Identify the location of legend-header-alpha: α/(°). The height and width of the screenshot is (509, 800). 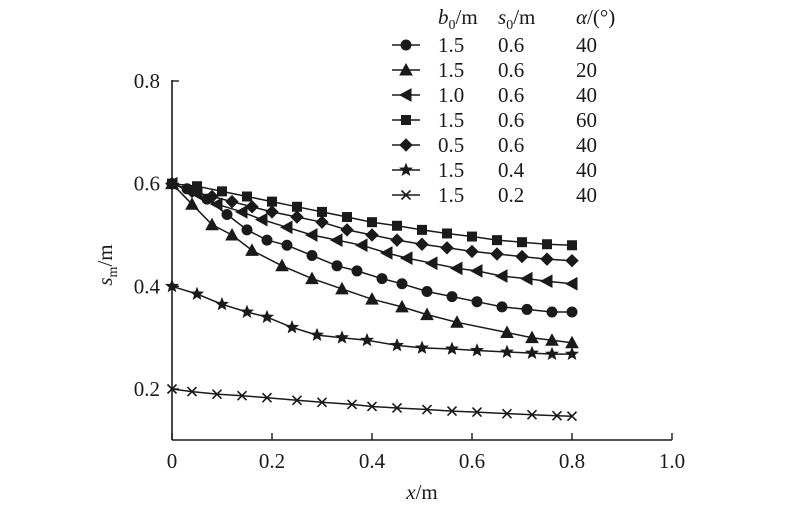
(595, 17).